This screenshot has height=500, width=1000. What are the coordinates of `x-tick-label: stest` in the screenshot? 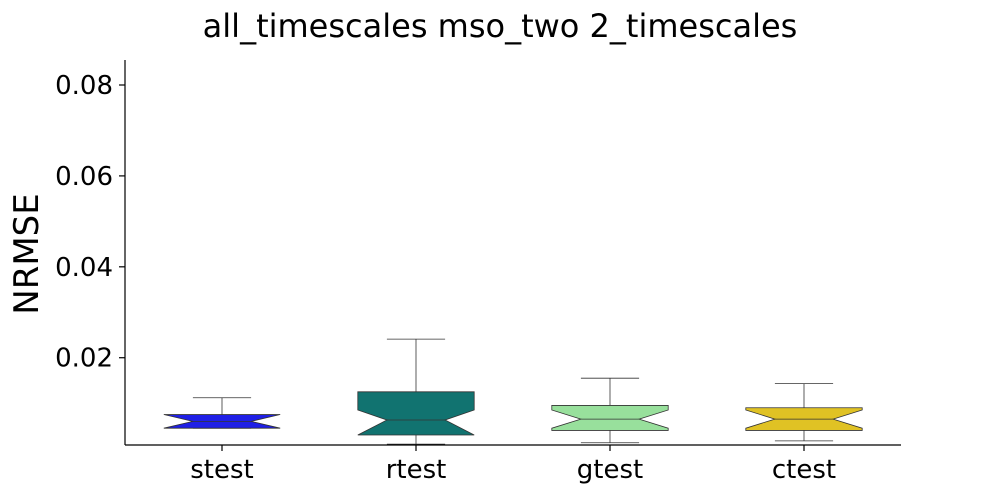 It's located at (221, 470).